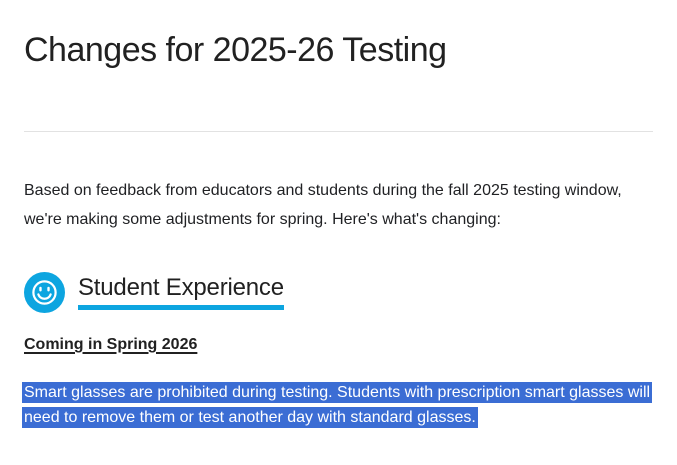  I want to click on divider, so click(338, 131).